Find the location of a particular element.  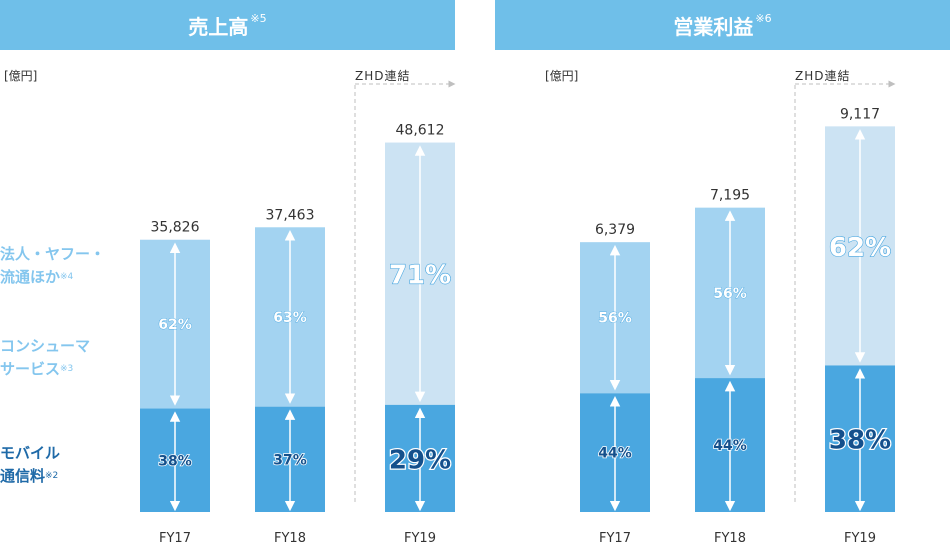

sales-title-note: ※5 is located at coordinates (258, 18).